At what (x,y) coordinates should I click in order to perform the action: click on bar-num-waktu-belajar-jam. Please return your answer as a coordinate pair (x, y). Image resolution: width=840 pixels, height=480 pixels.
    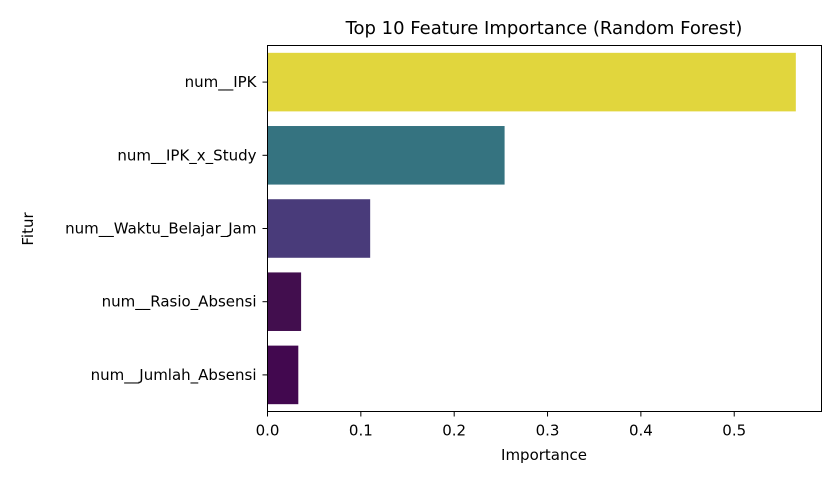
    Looking at the image, I should click on (319, 228).